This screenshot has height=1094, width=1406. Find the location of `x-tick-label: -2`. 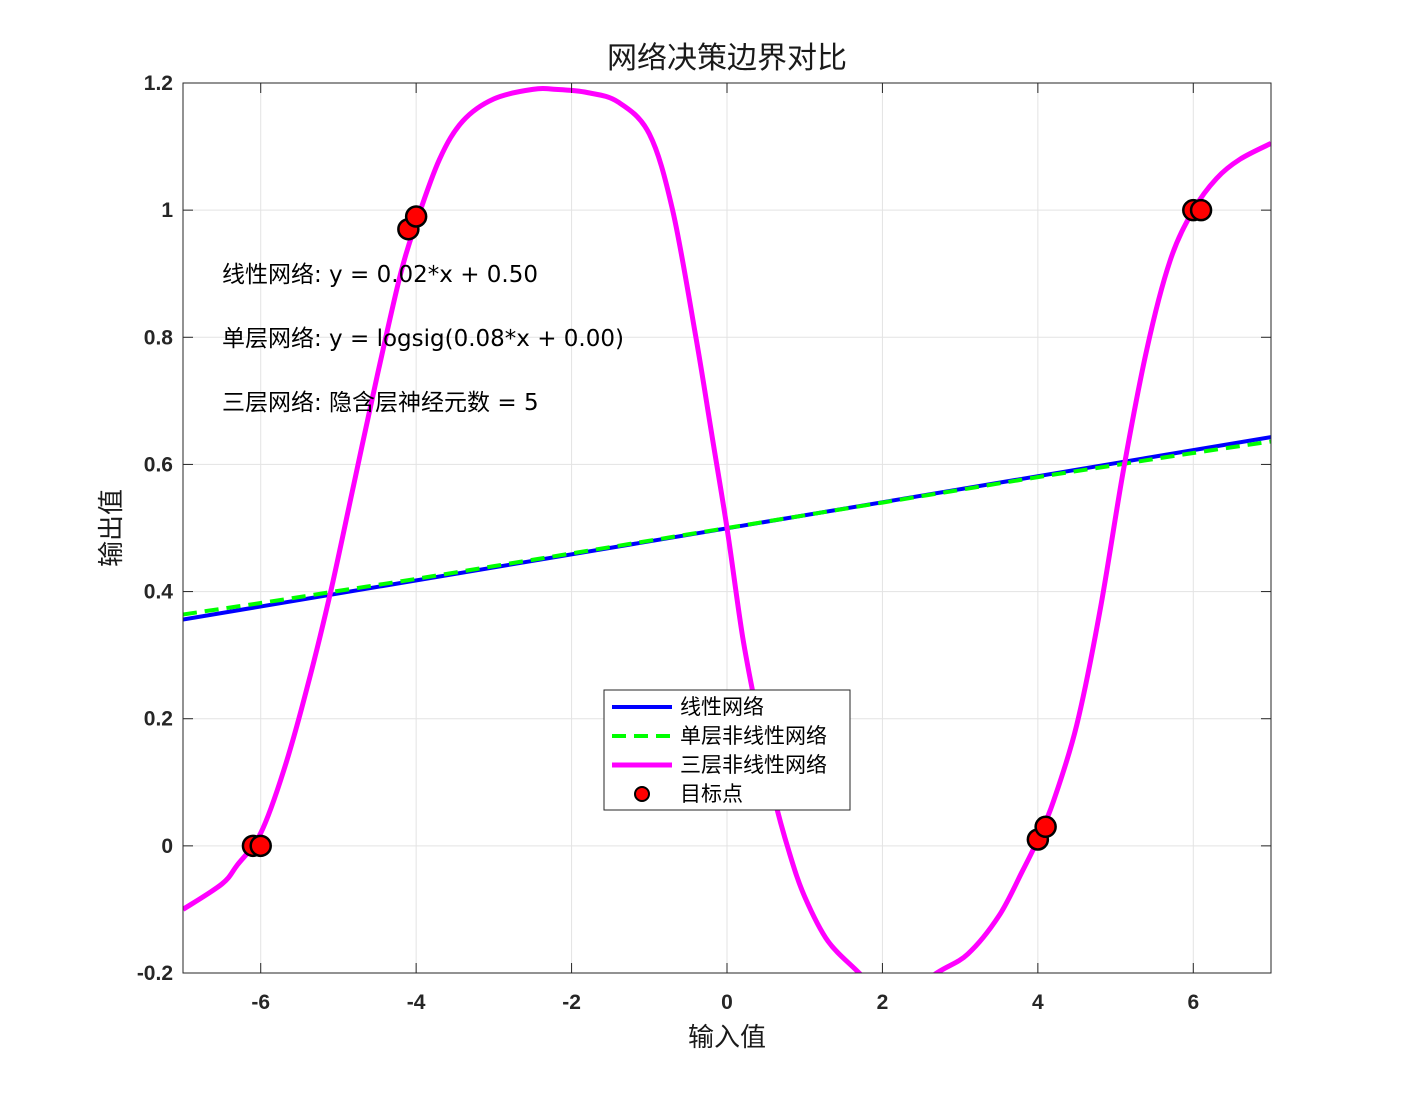

x-tick-label: -2 is located at coordinates (571, 1002).